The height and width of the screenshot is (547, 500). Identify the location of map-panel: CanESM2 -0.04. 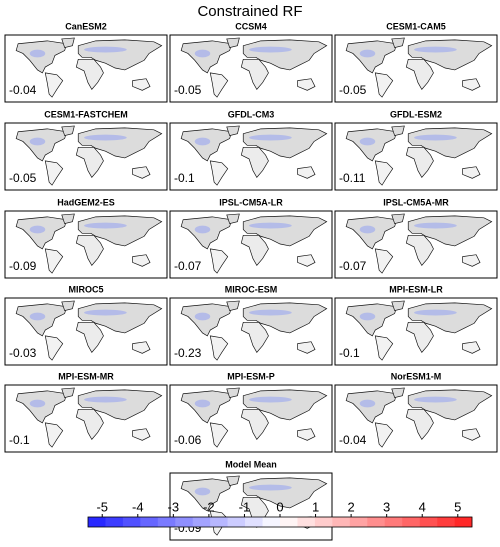
(86, 62).